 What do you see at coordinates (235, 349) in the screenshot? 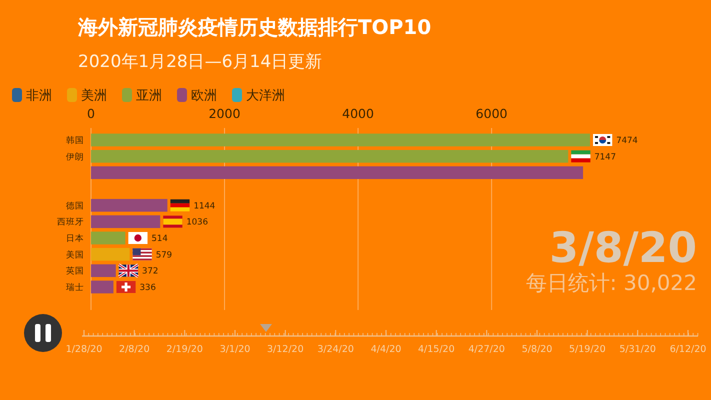
I see `text: 3/1/20` at bounding box center [235, 349].